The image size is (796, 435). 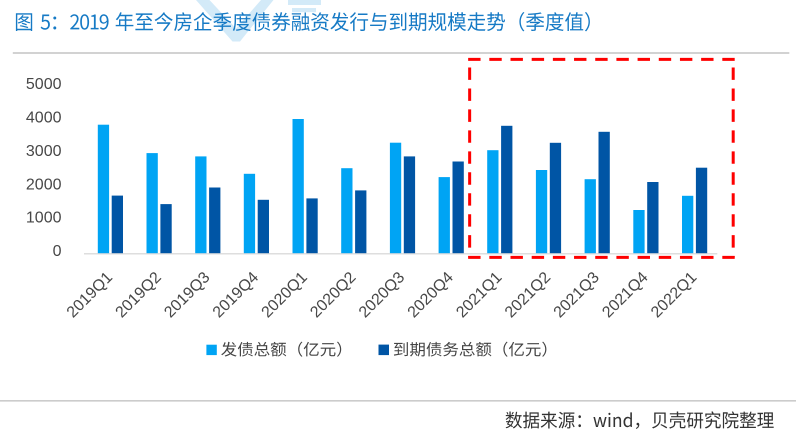 What do you see at coordinates (44, 118) in the screenshot?
I see `svg-text: 4000` at bounding box center [44, 118].